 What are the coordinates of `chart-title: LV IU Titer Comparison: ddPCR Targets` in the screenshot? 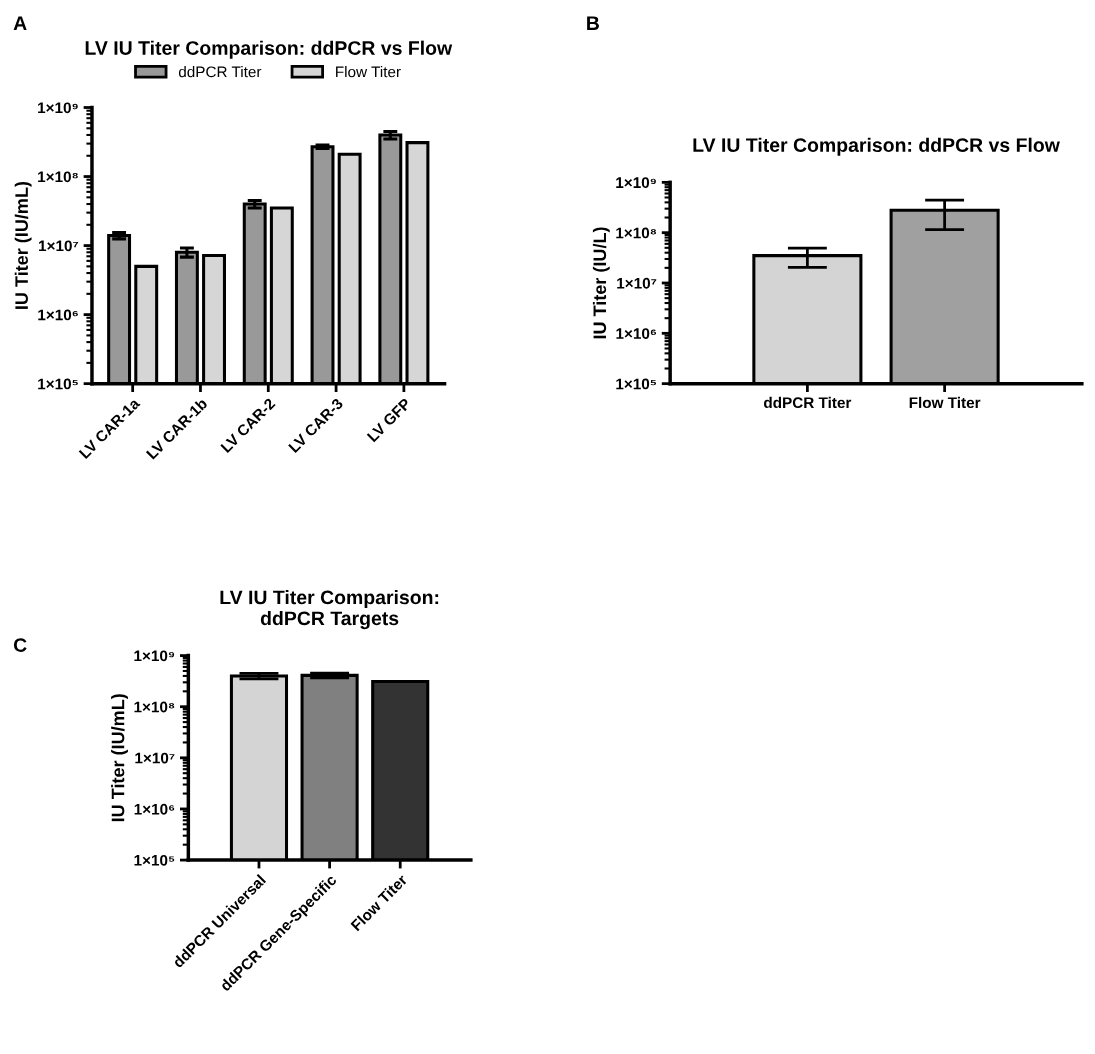 It's located at (329, 610).